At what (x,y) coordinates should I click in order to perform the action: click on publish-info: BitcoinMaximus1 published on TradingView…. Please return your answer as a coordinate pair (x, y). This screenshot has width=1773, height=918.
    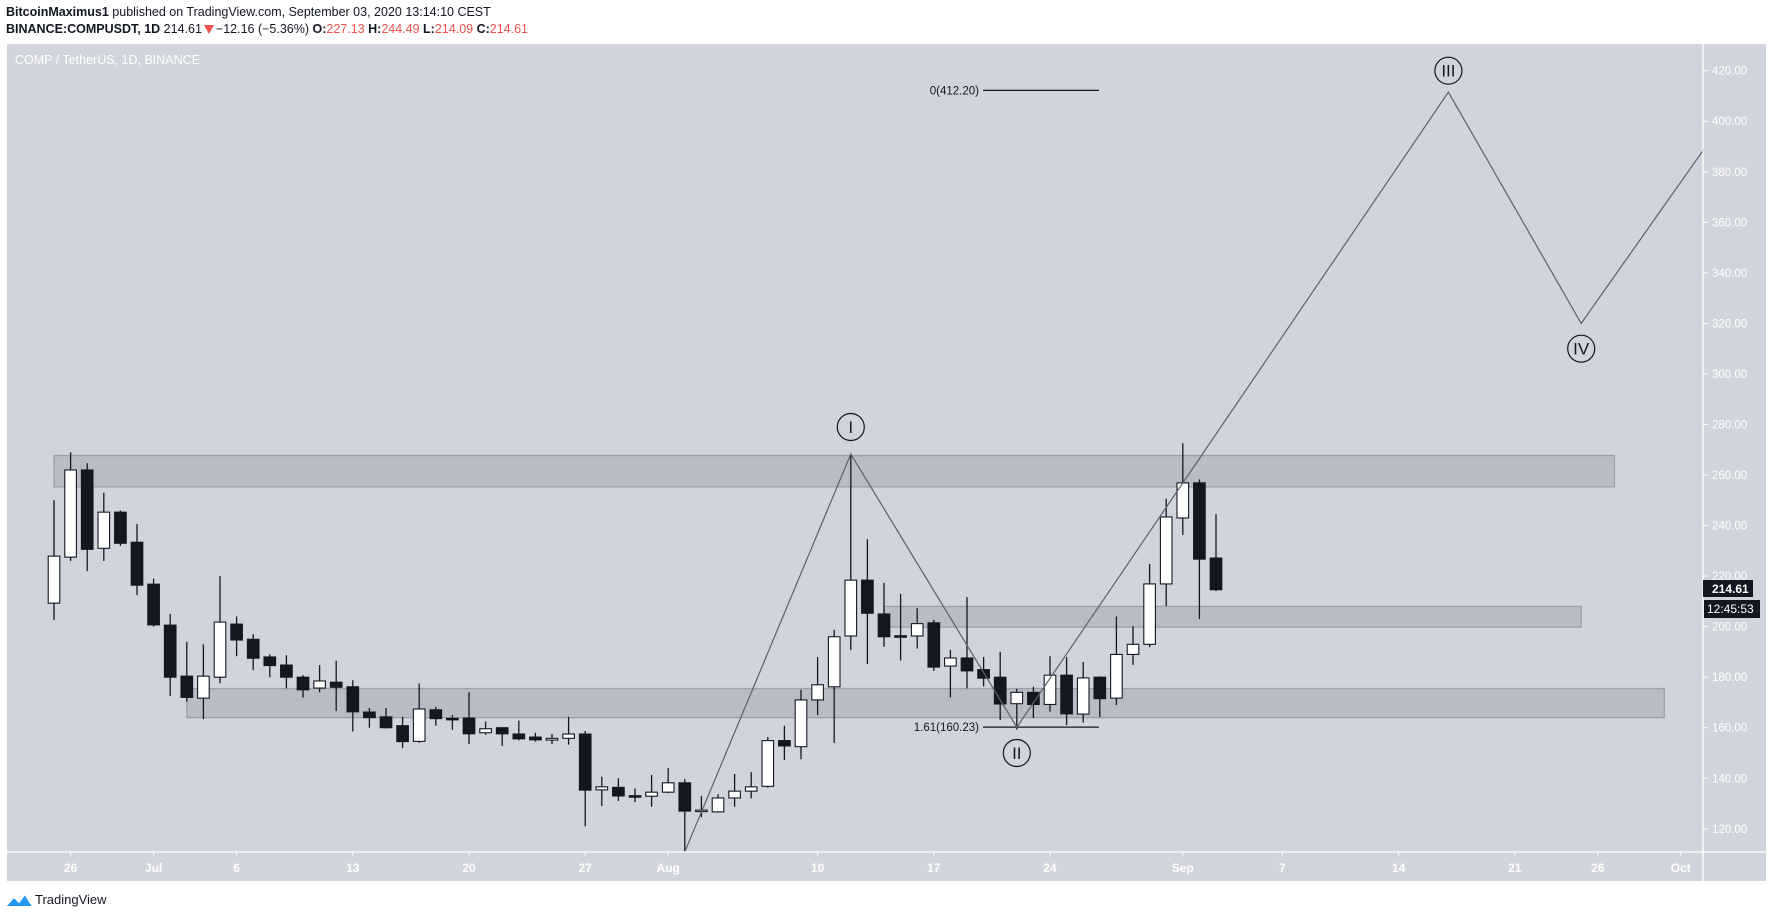
    Looking at the image, I should click on (248, 12).